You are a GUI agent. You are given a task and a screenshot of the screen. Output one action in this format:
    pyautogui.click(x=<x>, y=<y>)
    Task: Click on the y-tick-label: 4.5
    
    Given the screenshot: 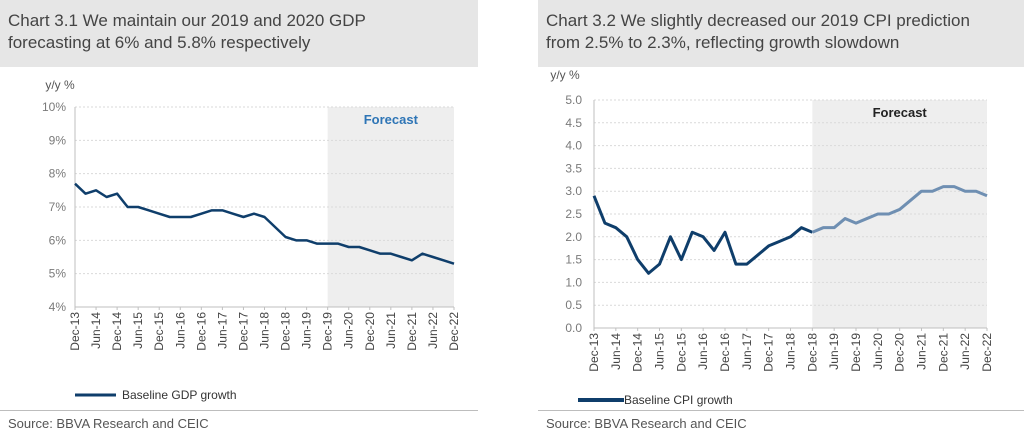 What is the action you would take?
    pyautogui.click(x=573, y=123)
    